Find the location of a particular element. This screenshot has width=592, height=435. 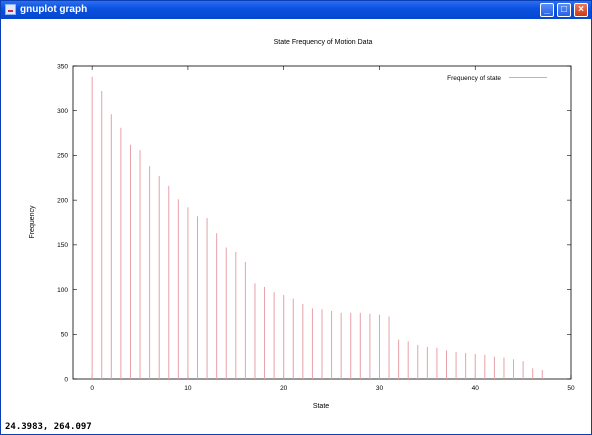

y-tick-label: 300 is located at coordinates (62, 111).